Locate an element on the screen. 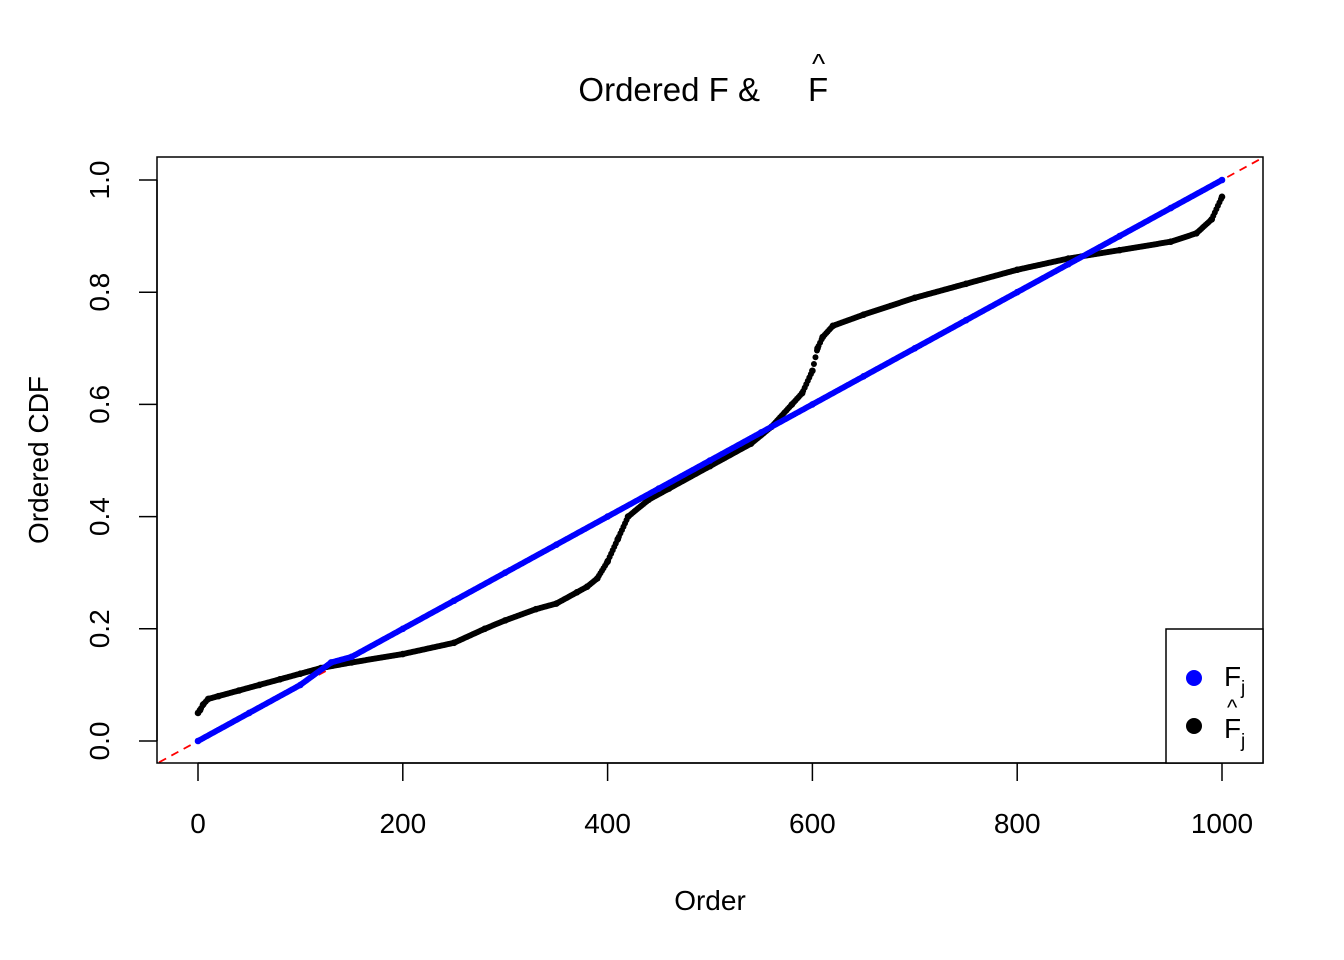  title-hat-mark: ^ is located at coordinates (818, 63).